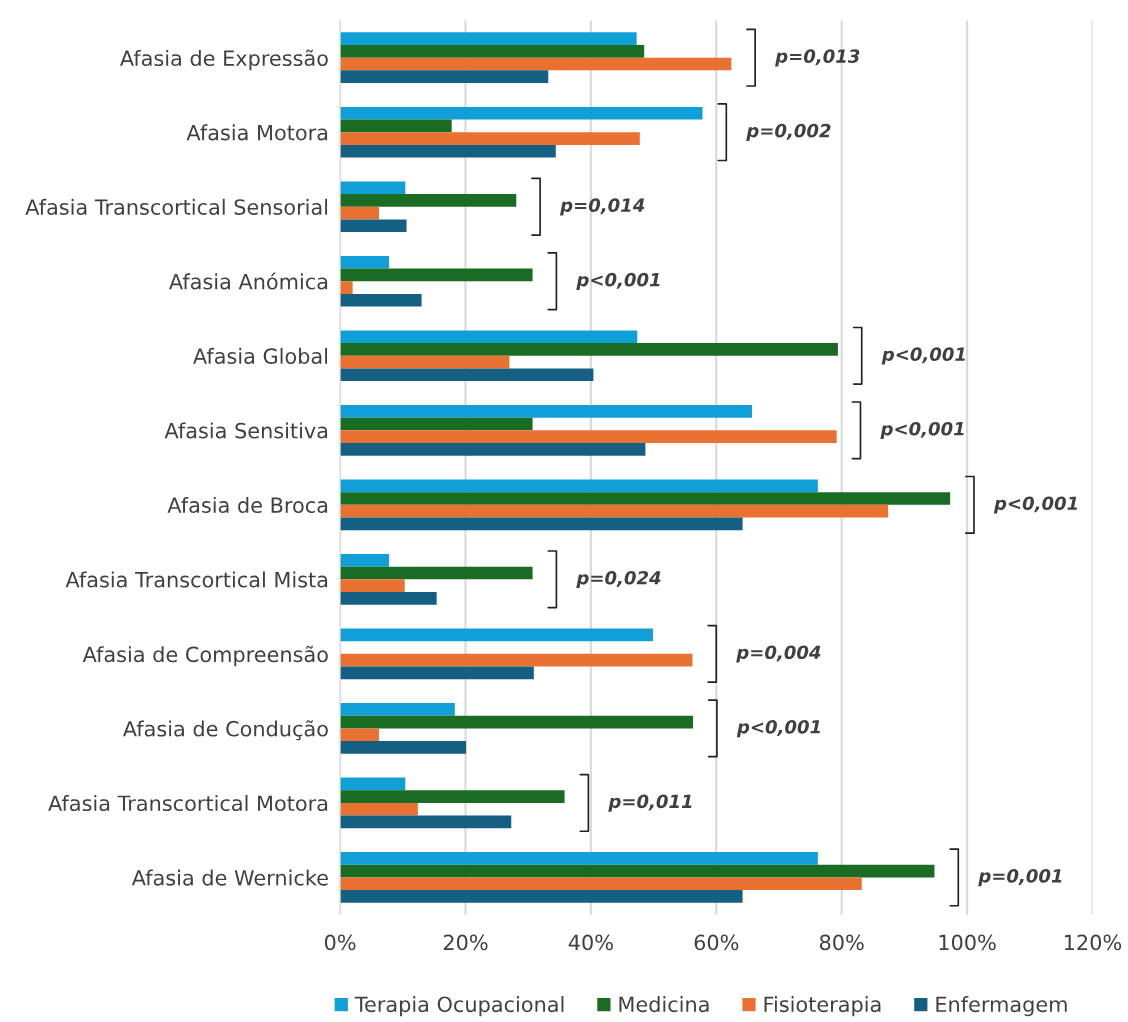  Describe the element at coordinates (778, 654) in the screenshot. I see `annotation: p=0,004` at that location.